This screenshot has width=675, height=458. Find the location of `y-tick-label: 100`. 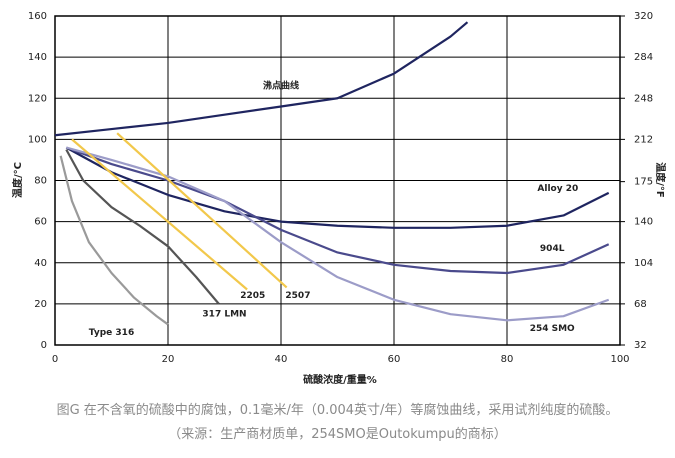

y-tick-label: 100 is located at coordinates (37, 139).